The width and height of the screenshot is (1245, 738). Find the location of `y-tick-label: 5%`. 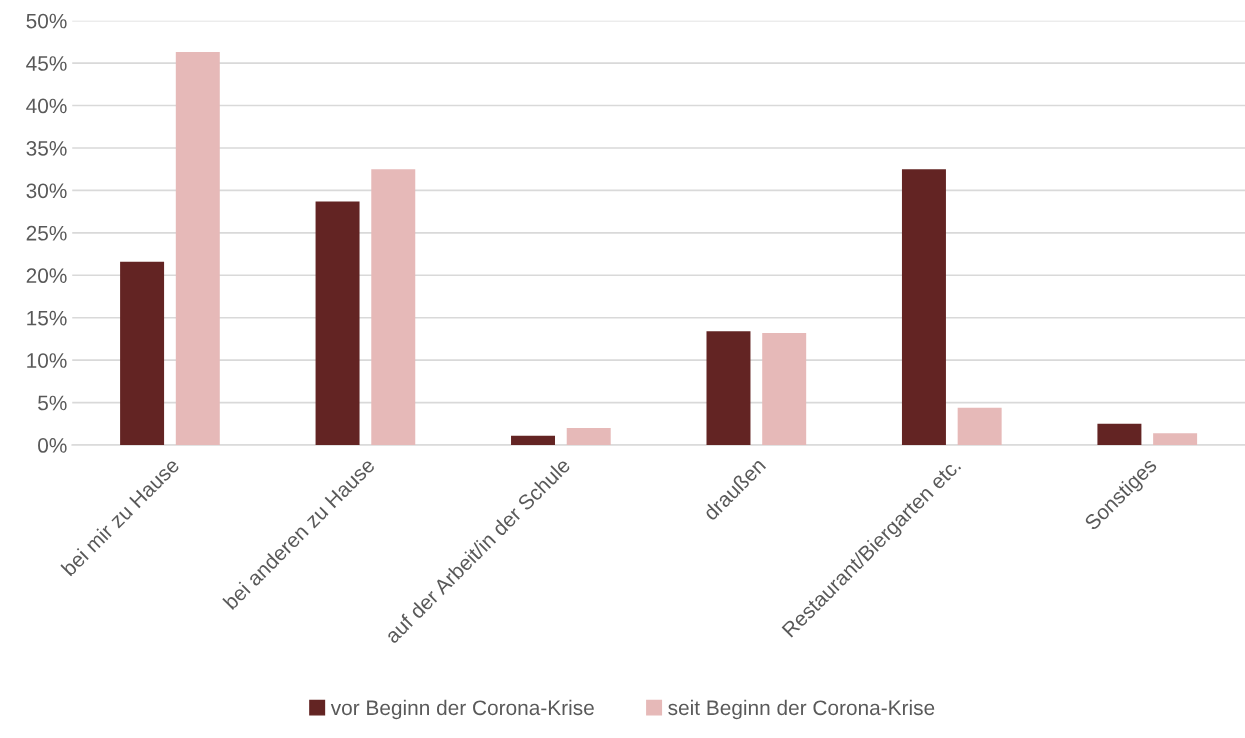

y-tick-label: 5% is located at coordinates (52, 403).